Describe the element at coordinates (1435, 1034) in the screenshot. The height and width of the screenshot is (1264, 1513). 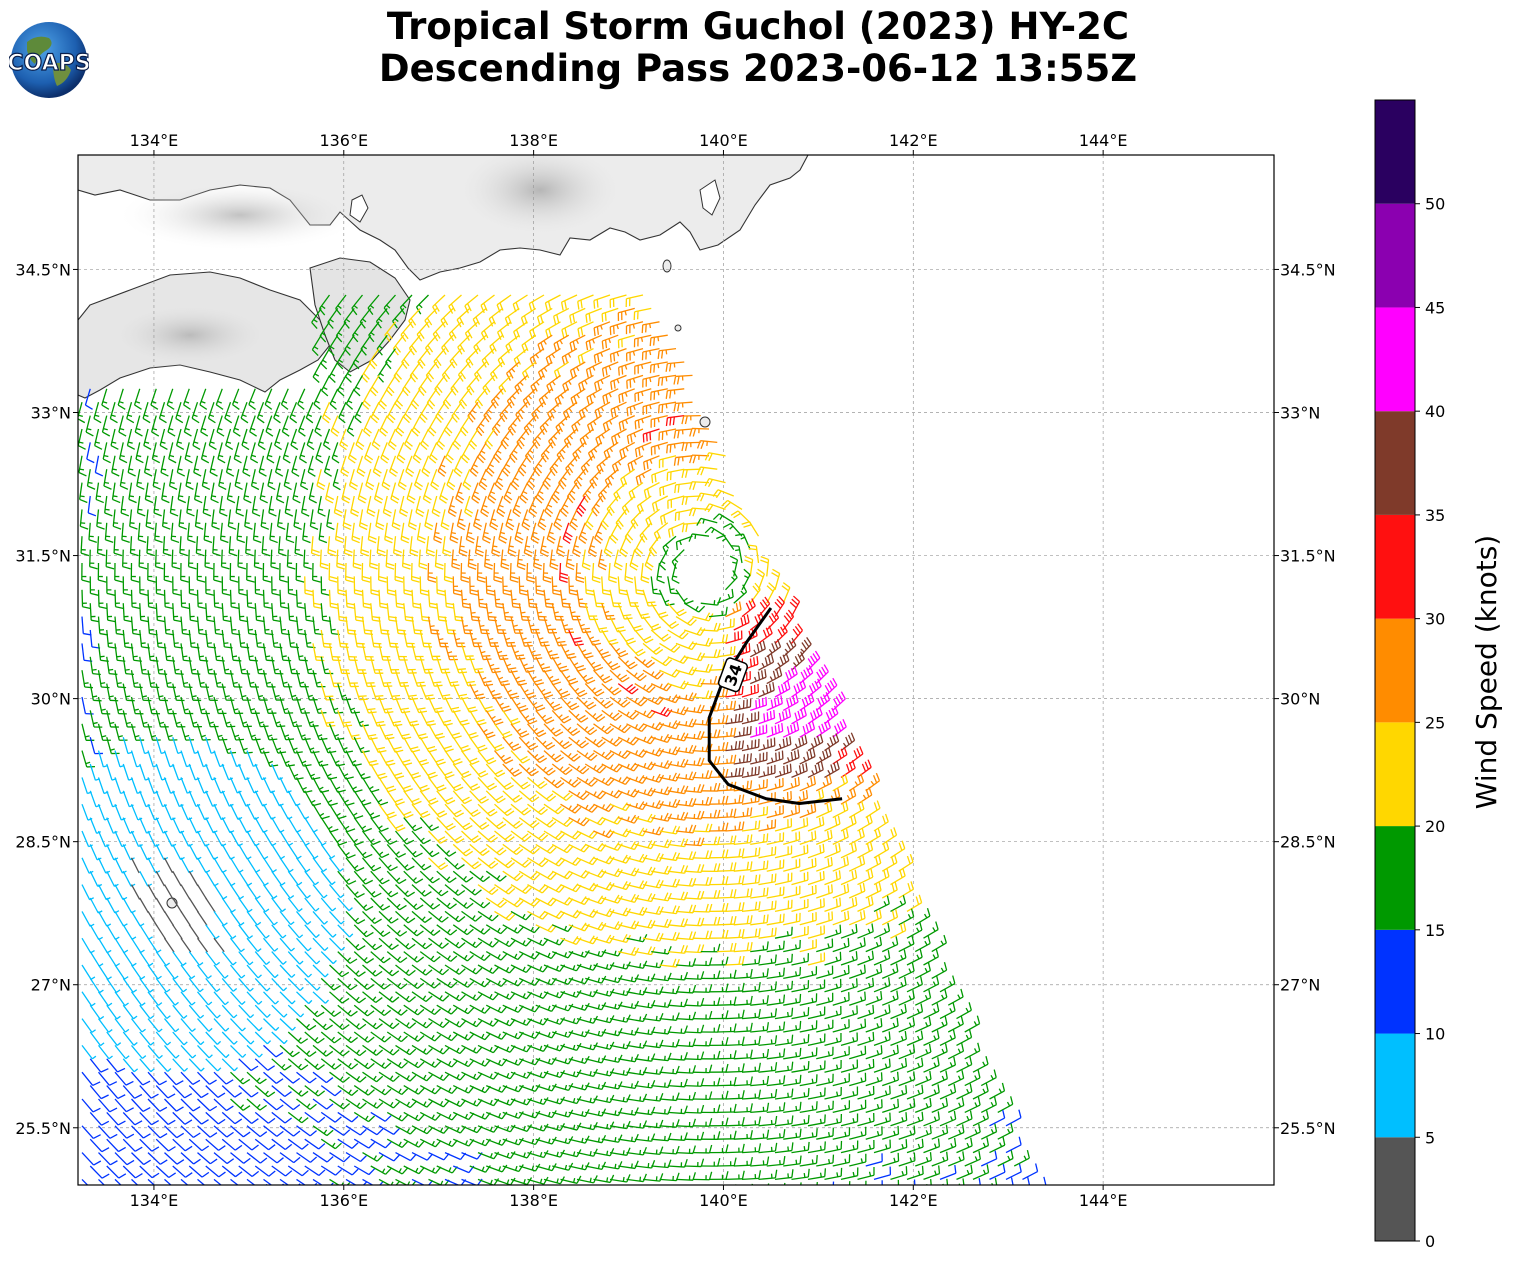
I see `colorbar-tick-label: 10` at that location.